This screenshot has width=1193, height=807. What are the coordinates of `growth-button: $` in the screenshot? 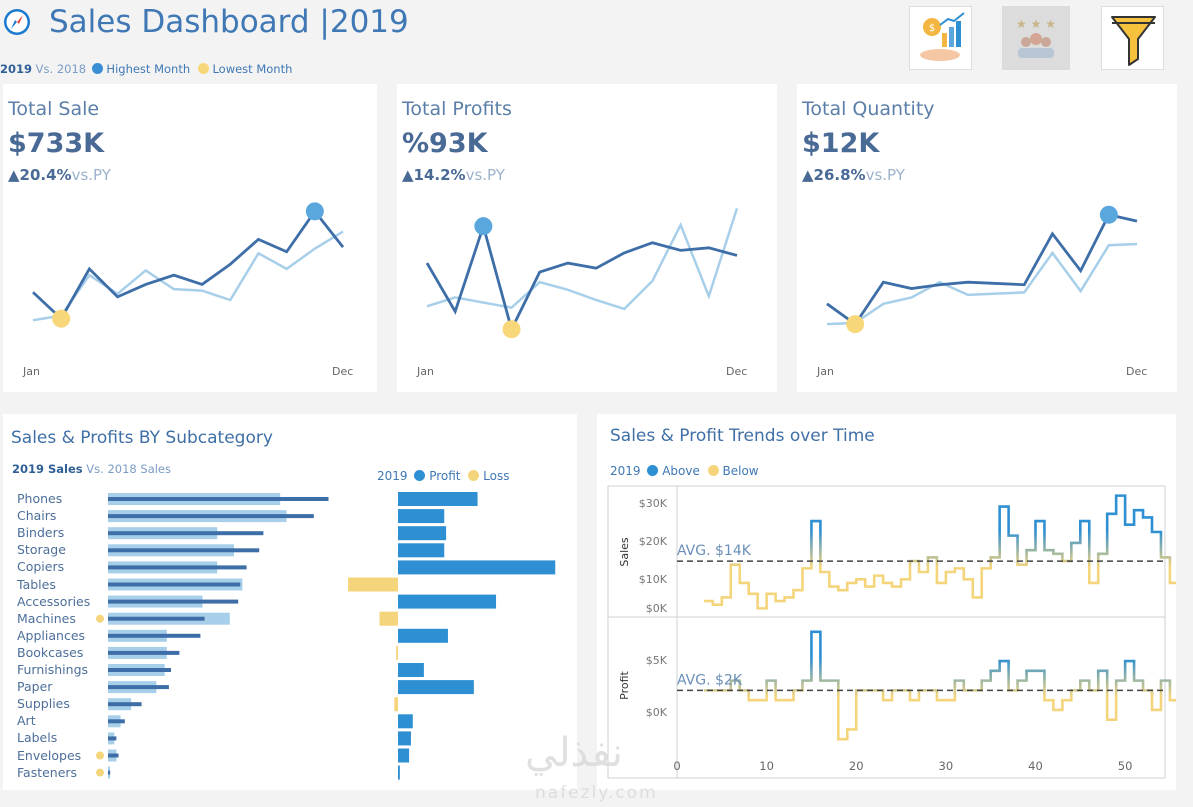 It's located at (940, 38).